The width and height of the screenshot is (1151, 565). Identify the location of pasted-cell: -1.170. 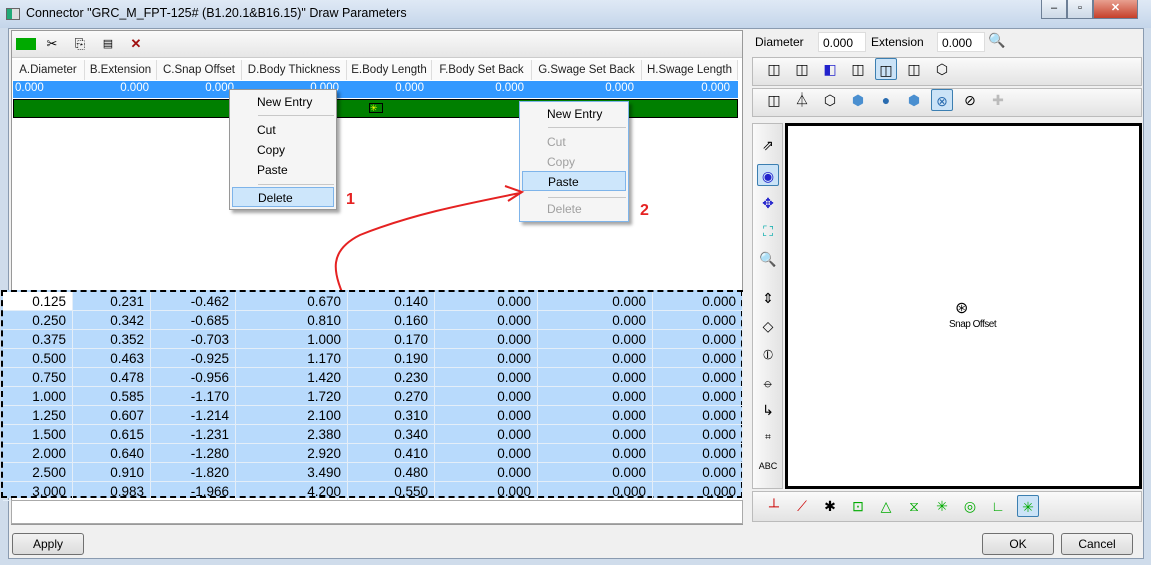
(193, 396).